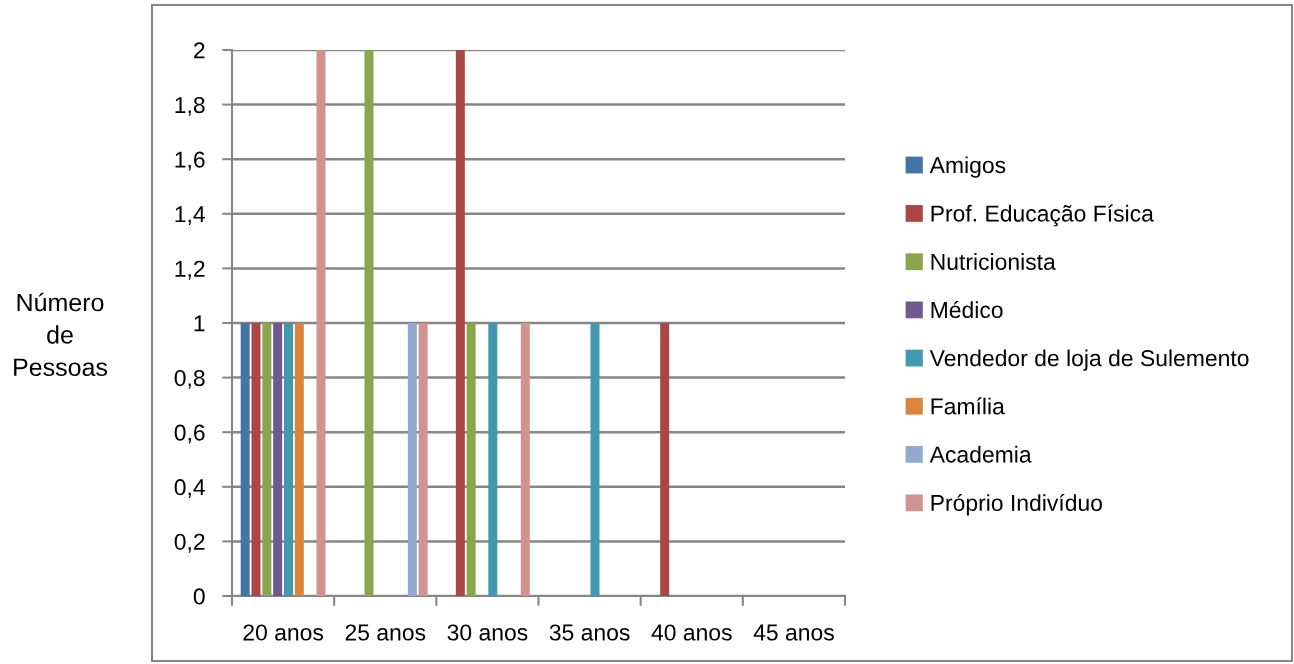 This screenshot has width=1294, height=664. What do you see at coordinates (199, 323) in the screenshot?
I see `y-tick-label: 1` at bounding box center [199, 323].